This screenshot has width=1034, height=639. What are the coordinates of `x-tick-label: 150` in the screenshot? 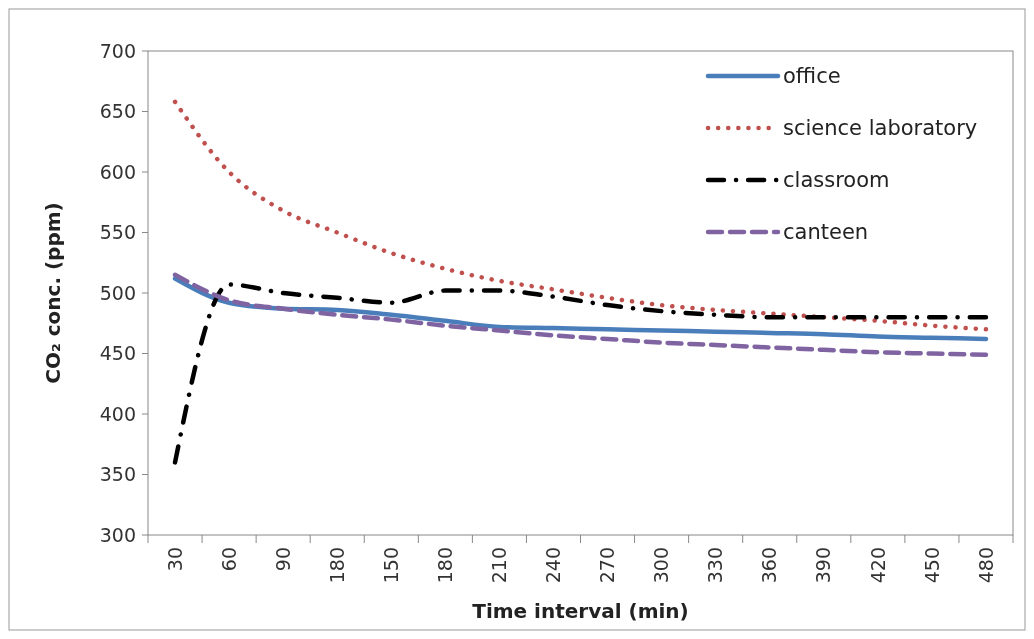 It's located at (390, 565).